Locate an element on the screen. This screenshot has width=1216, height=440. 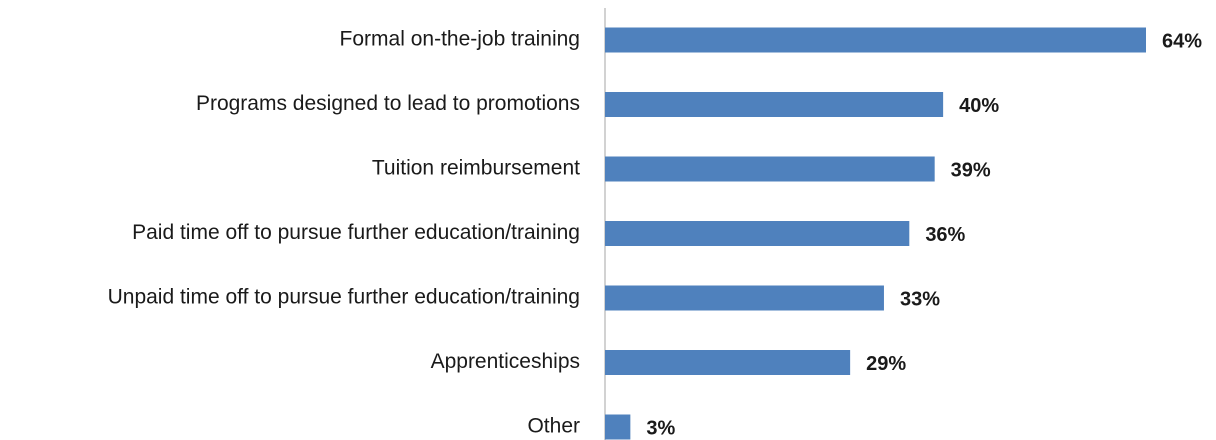
category-label: Tuition reimbursement is located at coordinates (476, 168).